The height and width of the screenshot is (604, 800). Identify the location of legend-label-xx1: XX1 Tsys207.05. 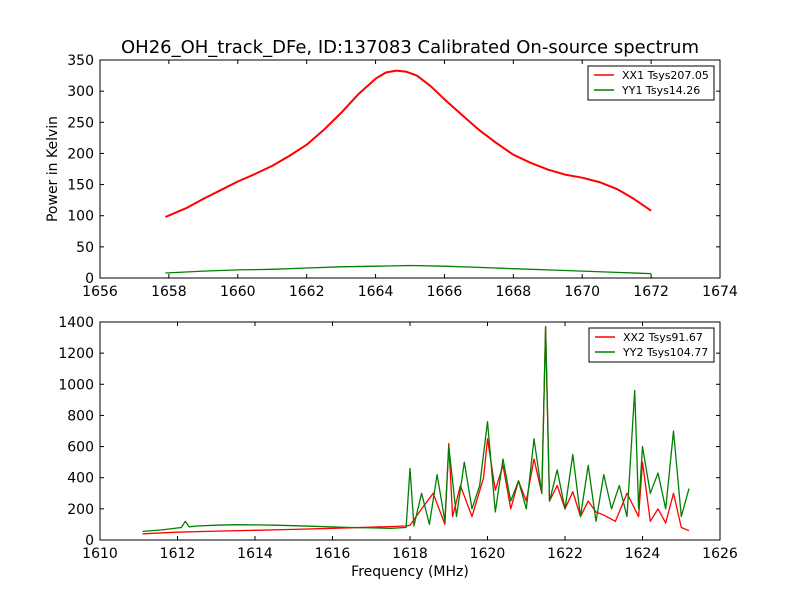
(665, 75).